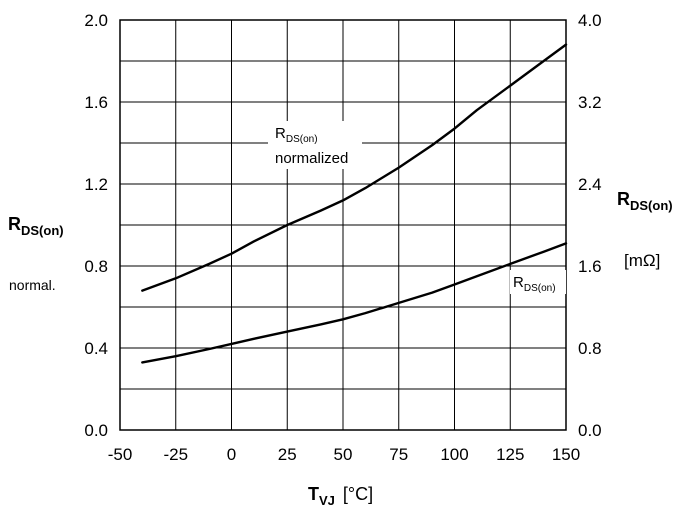  Describe the element at coordinates (590, 430) in the screenshot. I see `y-right-tick-label: 0.0` at that location.